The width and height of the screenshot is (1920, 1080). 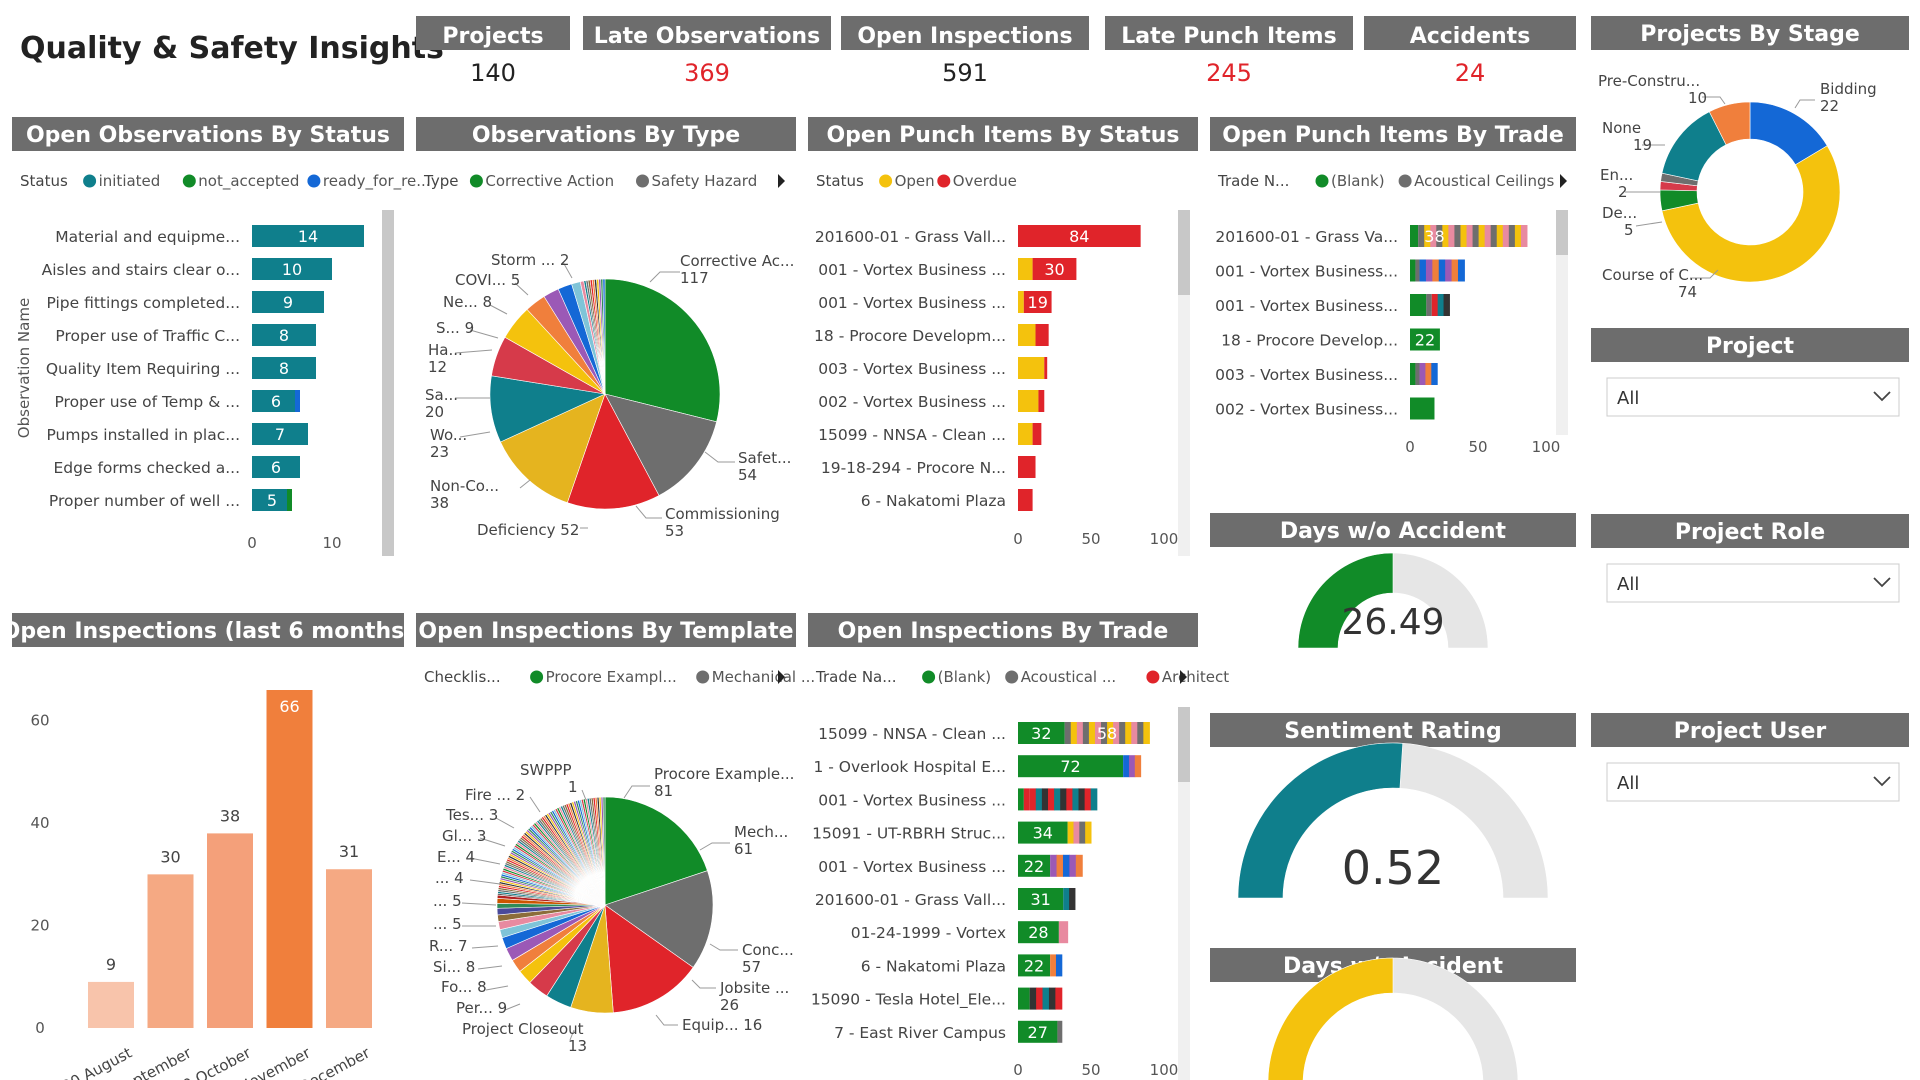 I want to click on slicer-dropdown, so click(x=1753, y=397).